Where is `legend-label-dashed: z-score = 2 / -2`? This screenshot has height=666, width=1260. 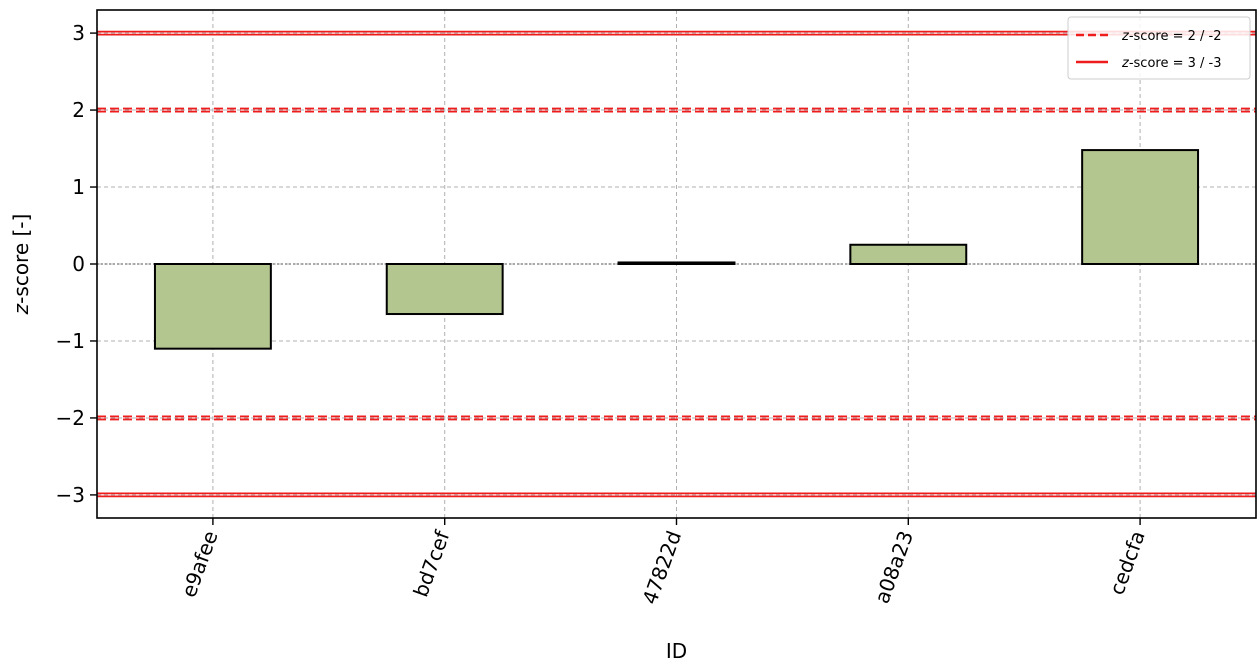
legend-label-dashed: z-score = 2 / -2 is located at coordinates (1171, 36).